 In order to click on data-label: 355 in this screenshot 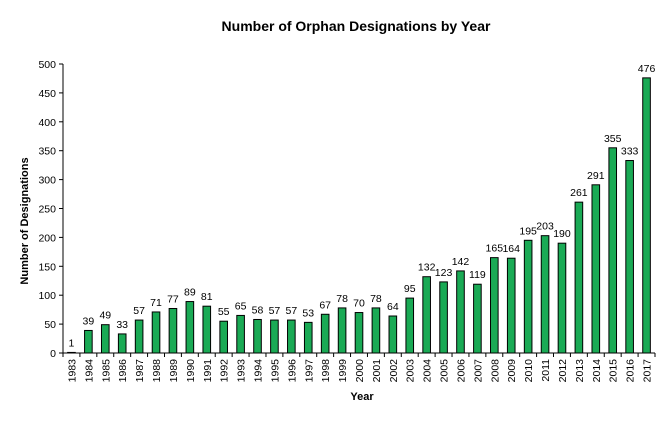, I will do `click(613, 139)`.